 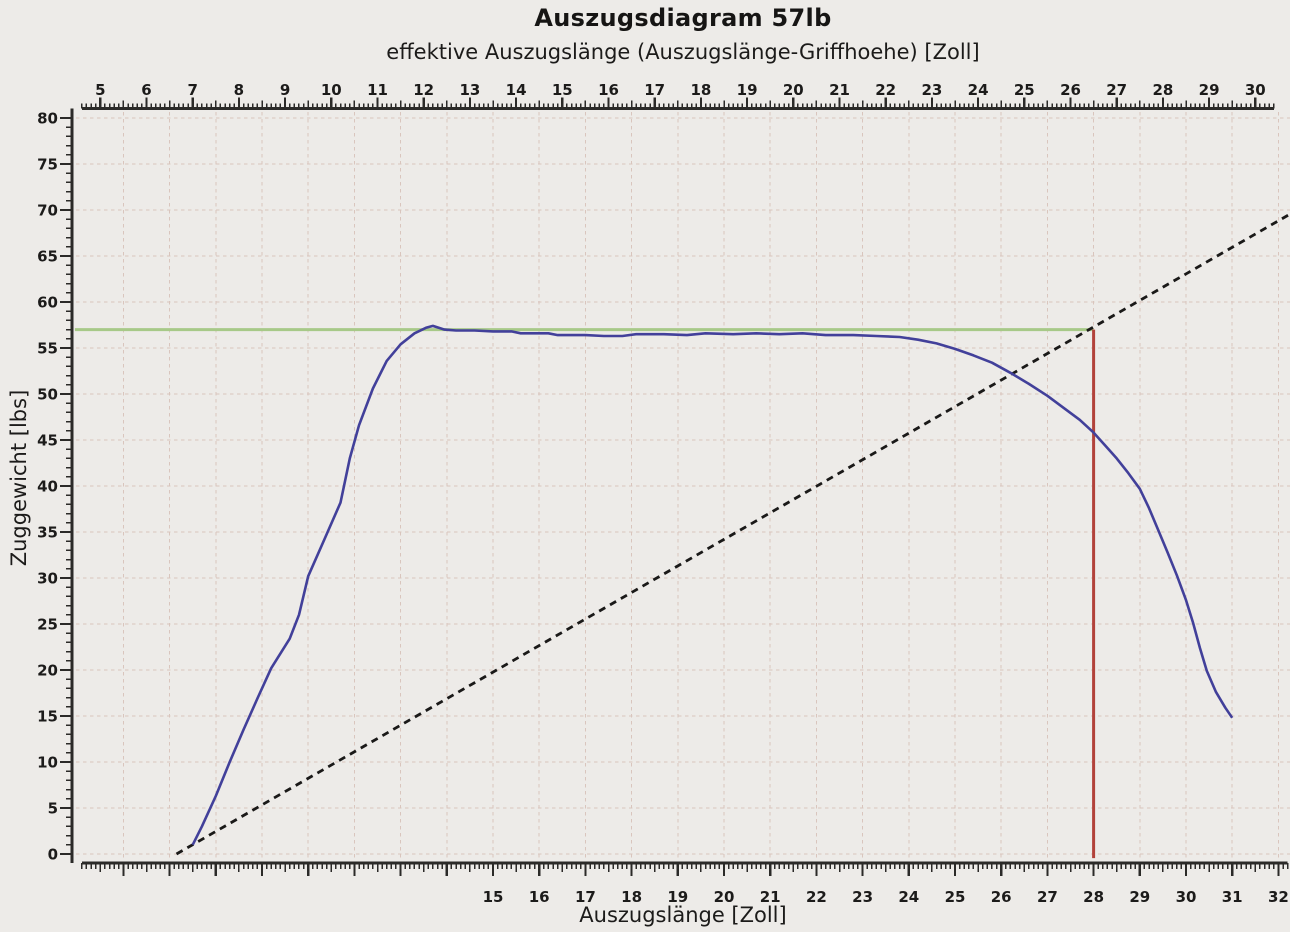 What do you see at coordinates (47, 533) in the screenshot?
I see `left-axis-tick-label: 35` at bounding box center [47, 533].